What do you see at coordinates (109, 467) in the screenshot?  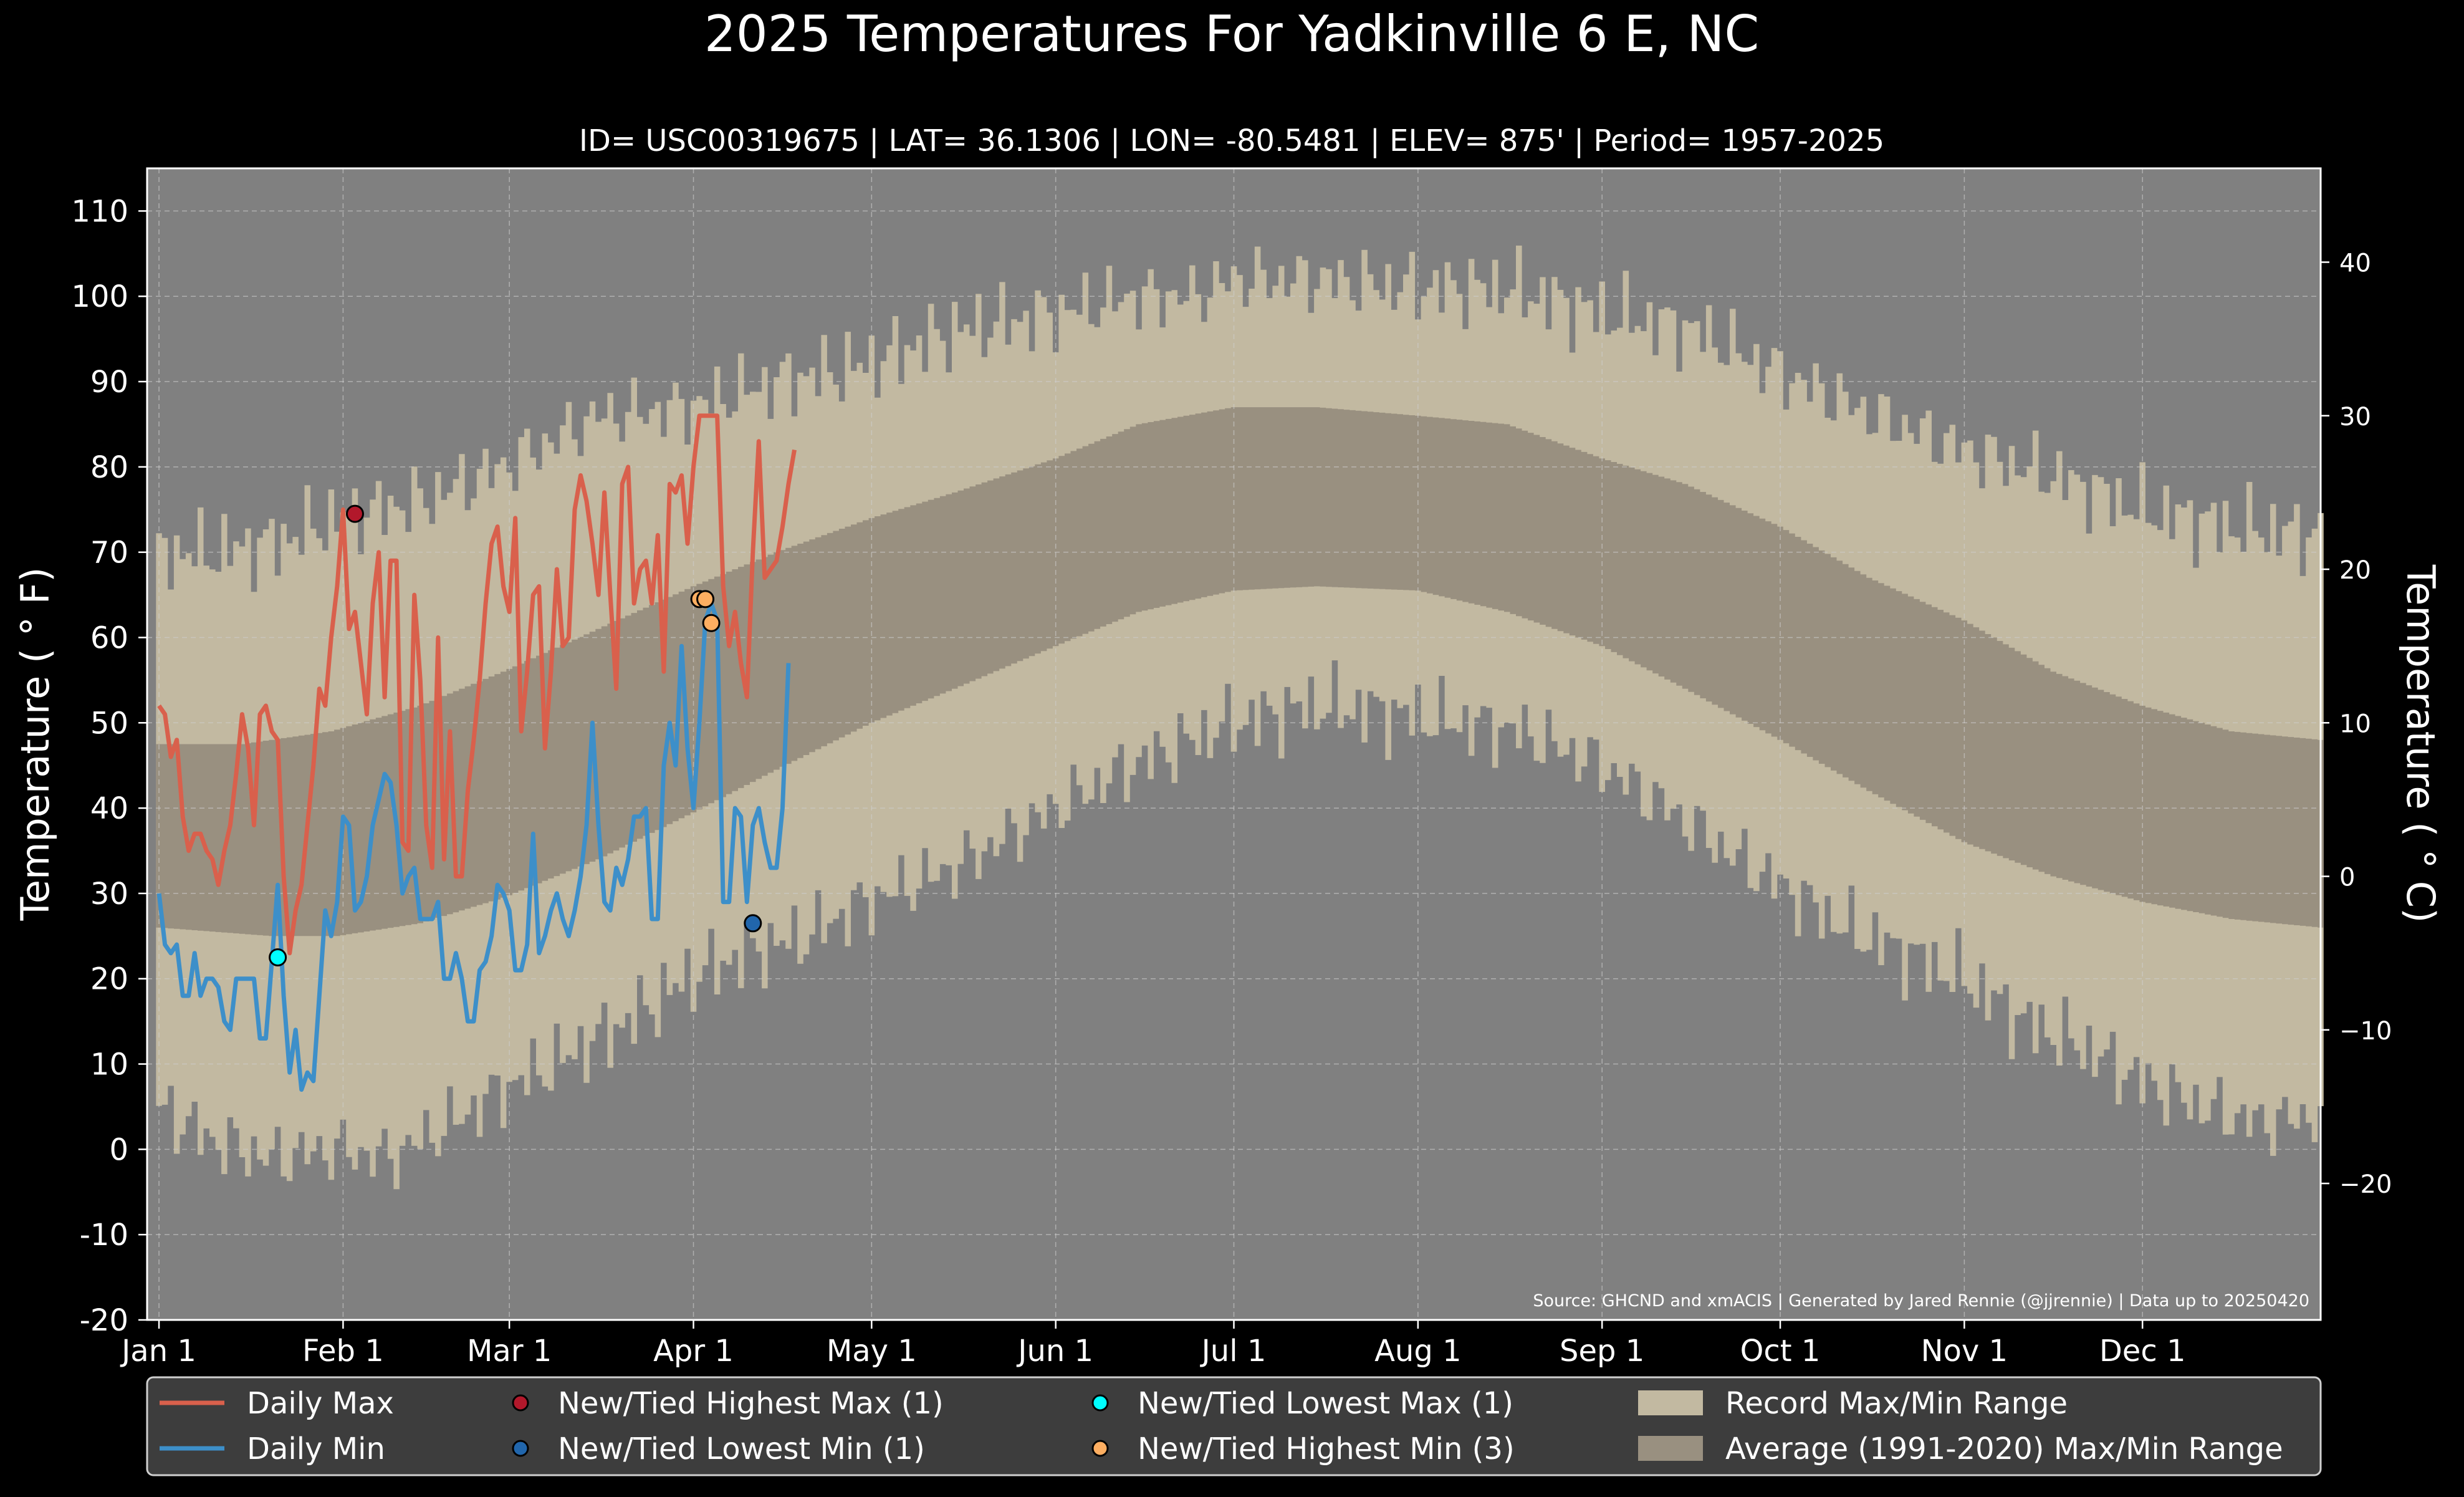 I see `y-tick-label: 80` at bounding box center [109, 467].